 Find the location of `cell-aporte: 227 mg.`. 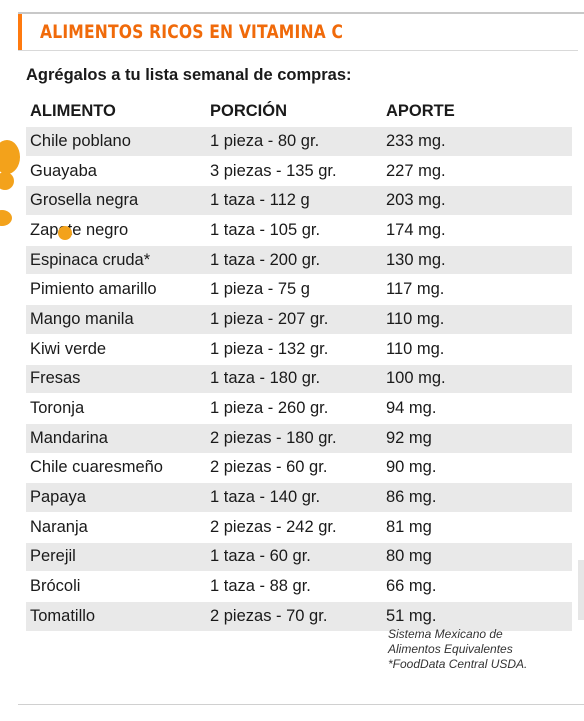

cell-aporte: 227 mg. is located at coordinates (477, 170).